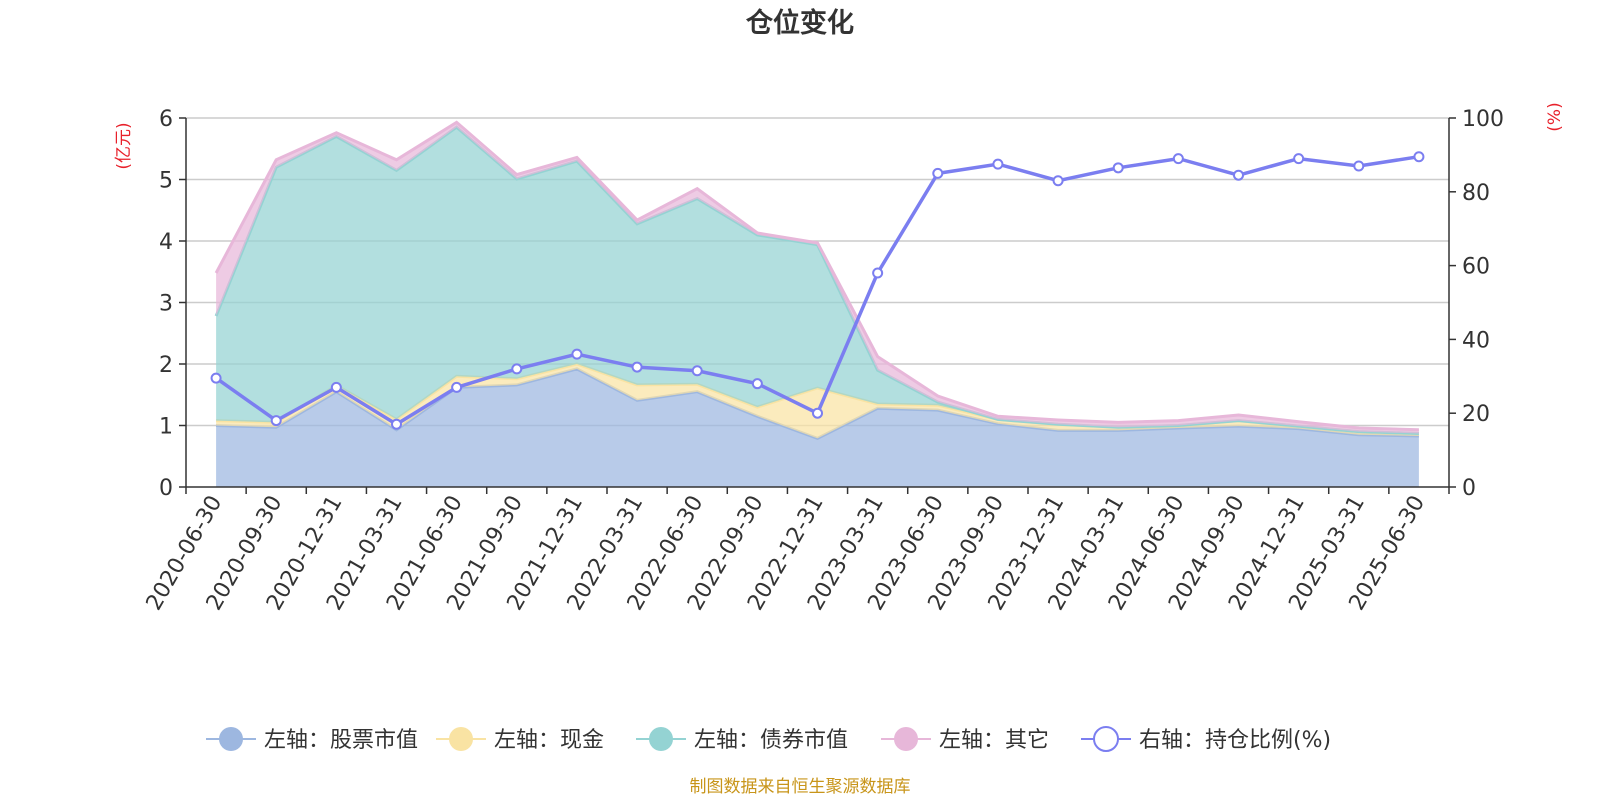 This screenshot has height=800, width=1600. I want to click on right-tick-label: 60, so click(1476, 267).